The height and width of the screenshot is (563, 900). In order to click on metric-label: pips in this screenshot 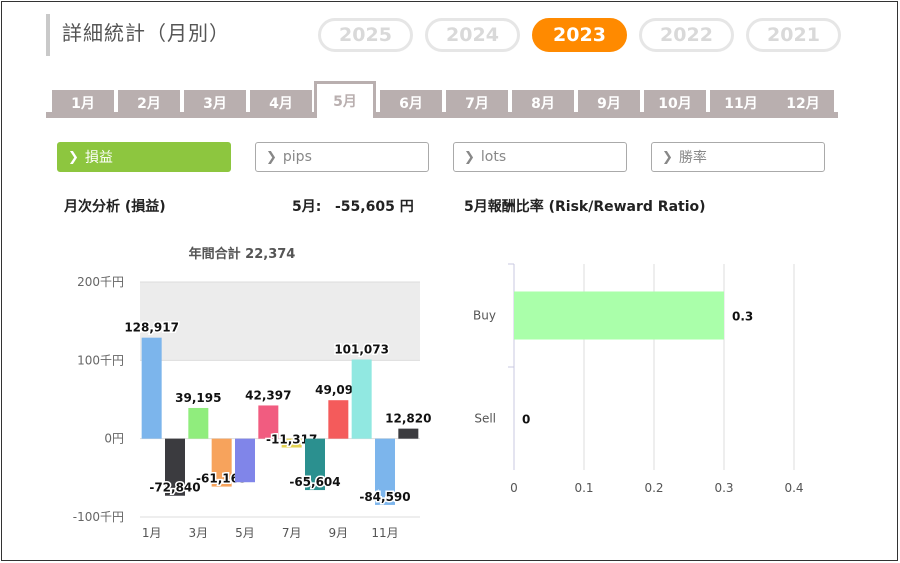, I will do `click(297, 157)`.